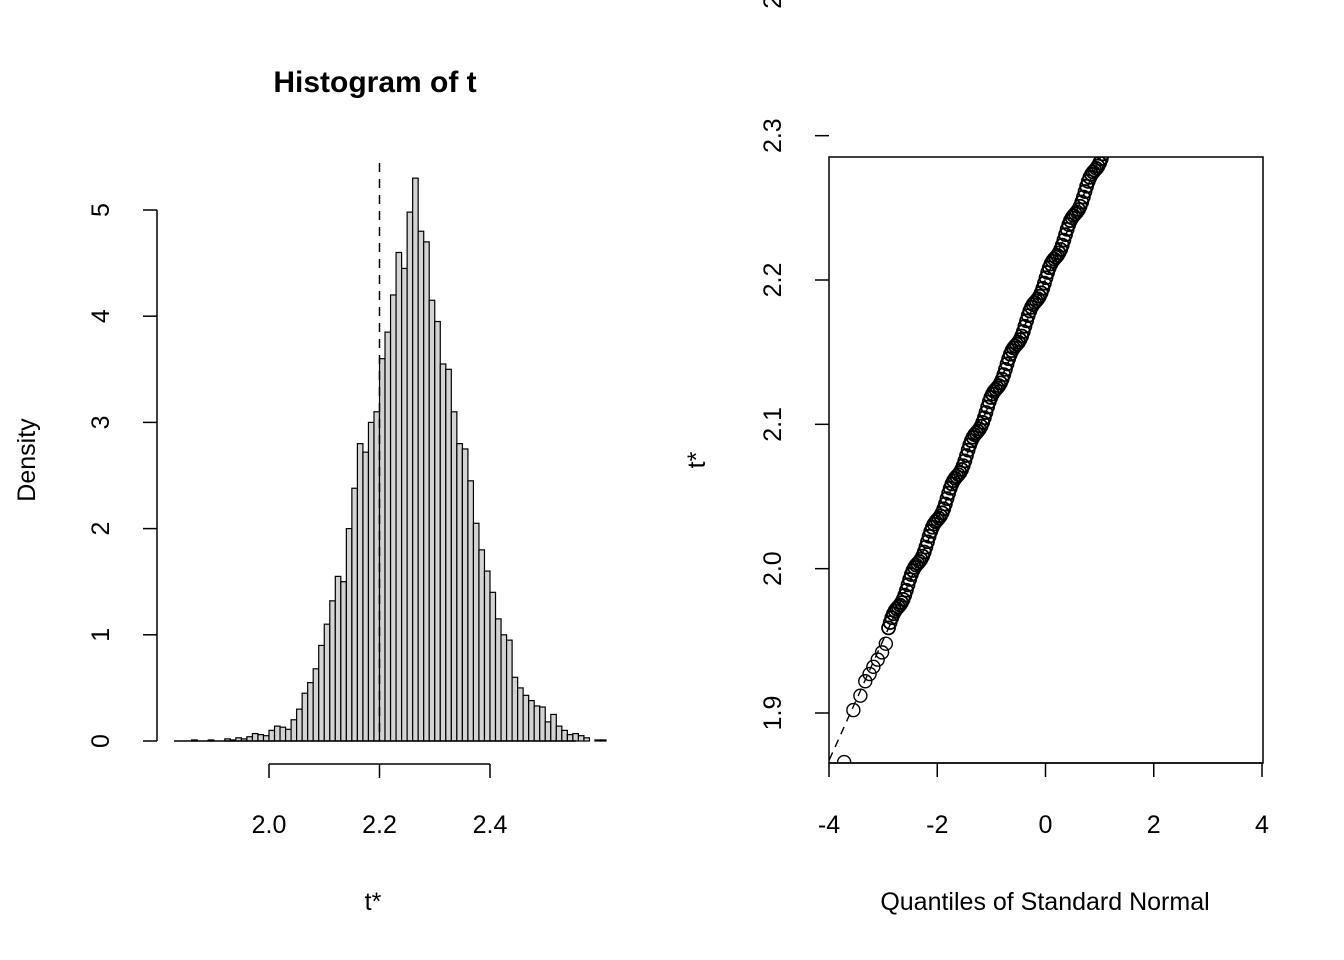 This screenshot has height=960, width=1344. Describe the element at coordinates (101, 422) in the screenshot. I see `histogram-y-tick-label: 3` at that location.